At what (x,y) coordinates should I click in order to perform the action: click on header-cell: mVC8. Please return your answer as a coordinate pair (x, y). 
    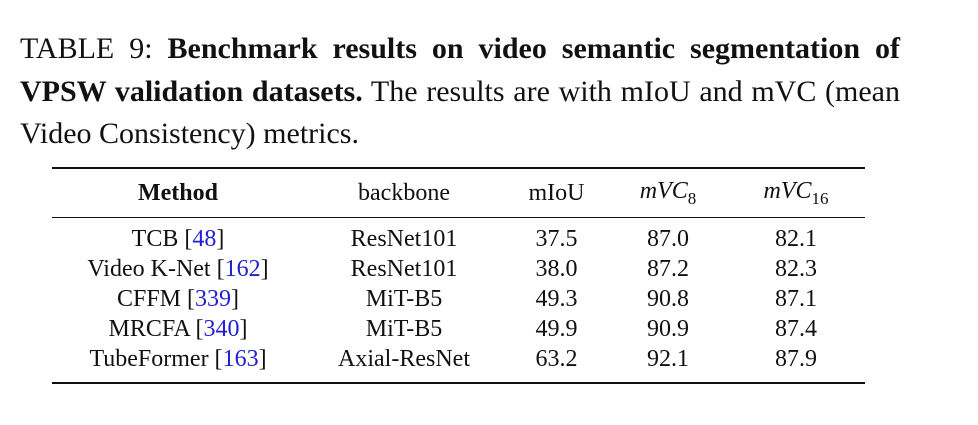
    Looking at the image, I should click on (668, 193).